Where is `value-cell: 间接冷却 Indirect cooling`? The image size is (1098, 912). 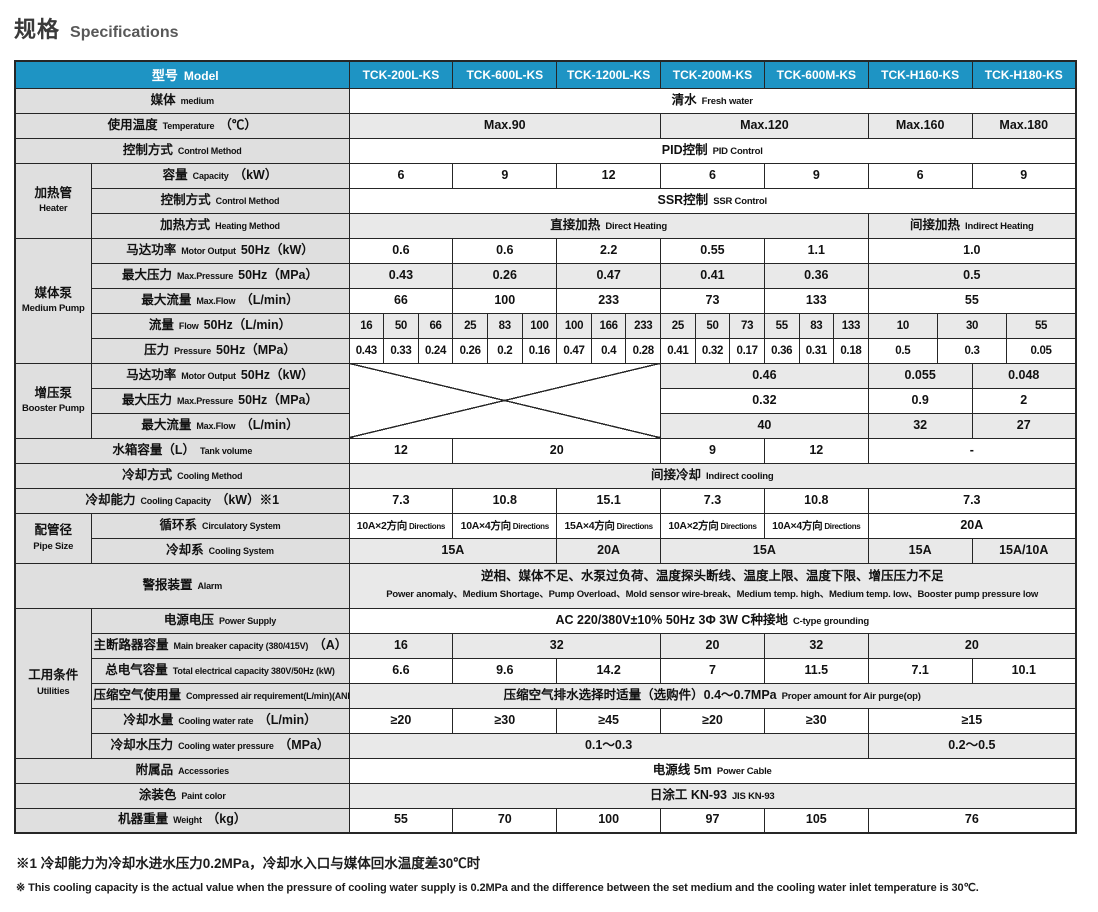
value-cell: 间接冷却 Indirect cooling is located at coordinates (712, 475).